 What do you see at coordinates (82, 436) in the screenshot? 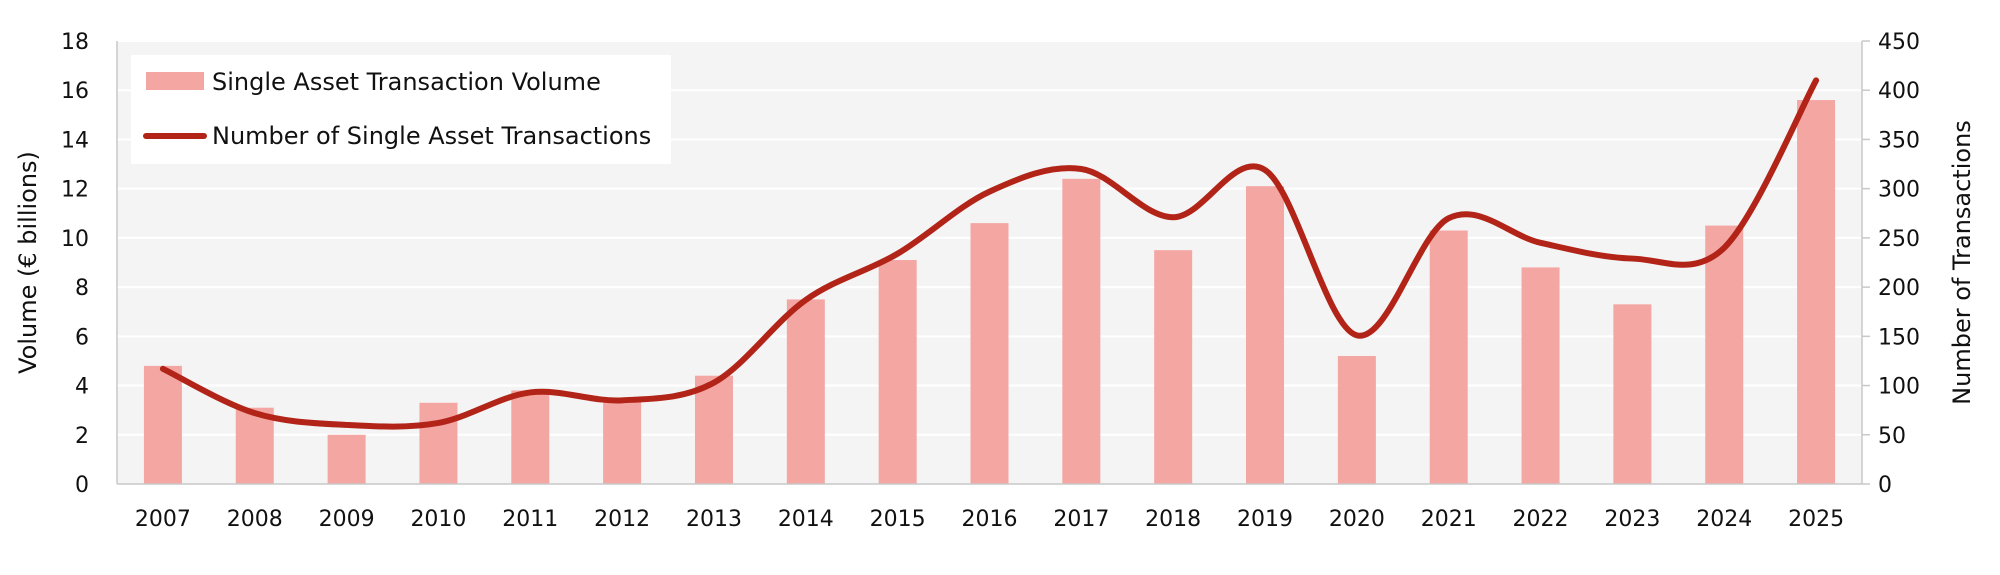
I see `y-tick-label: 2` at bounding box center [82, 436].